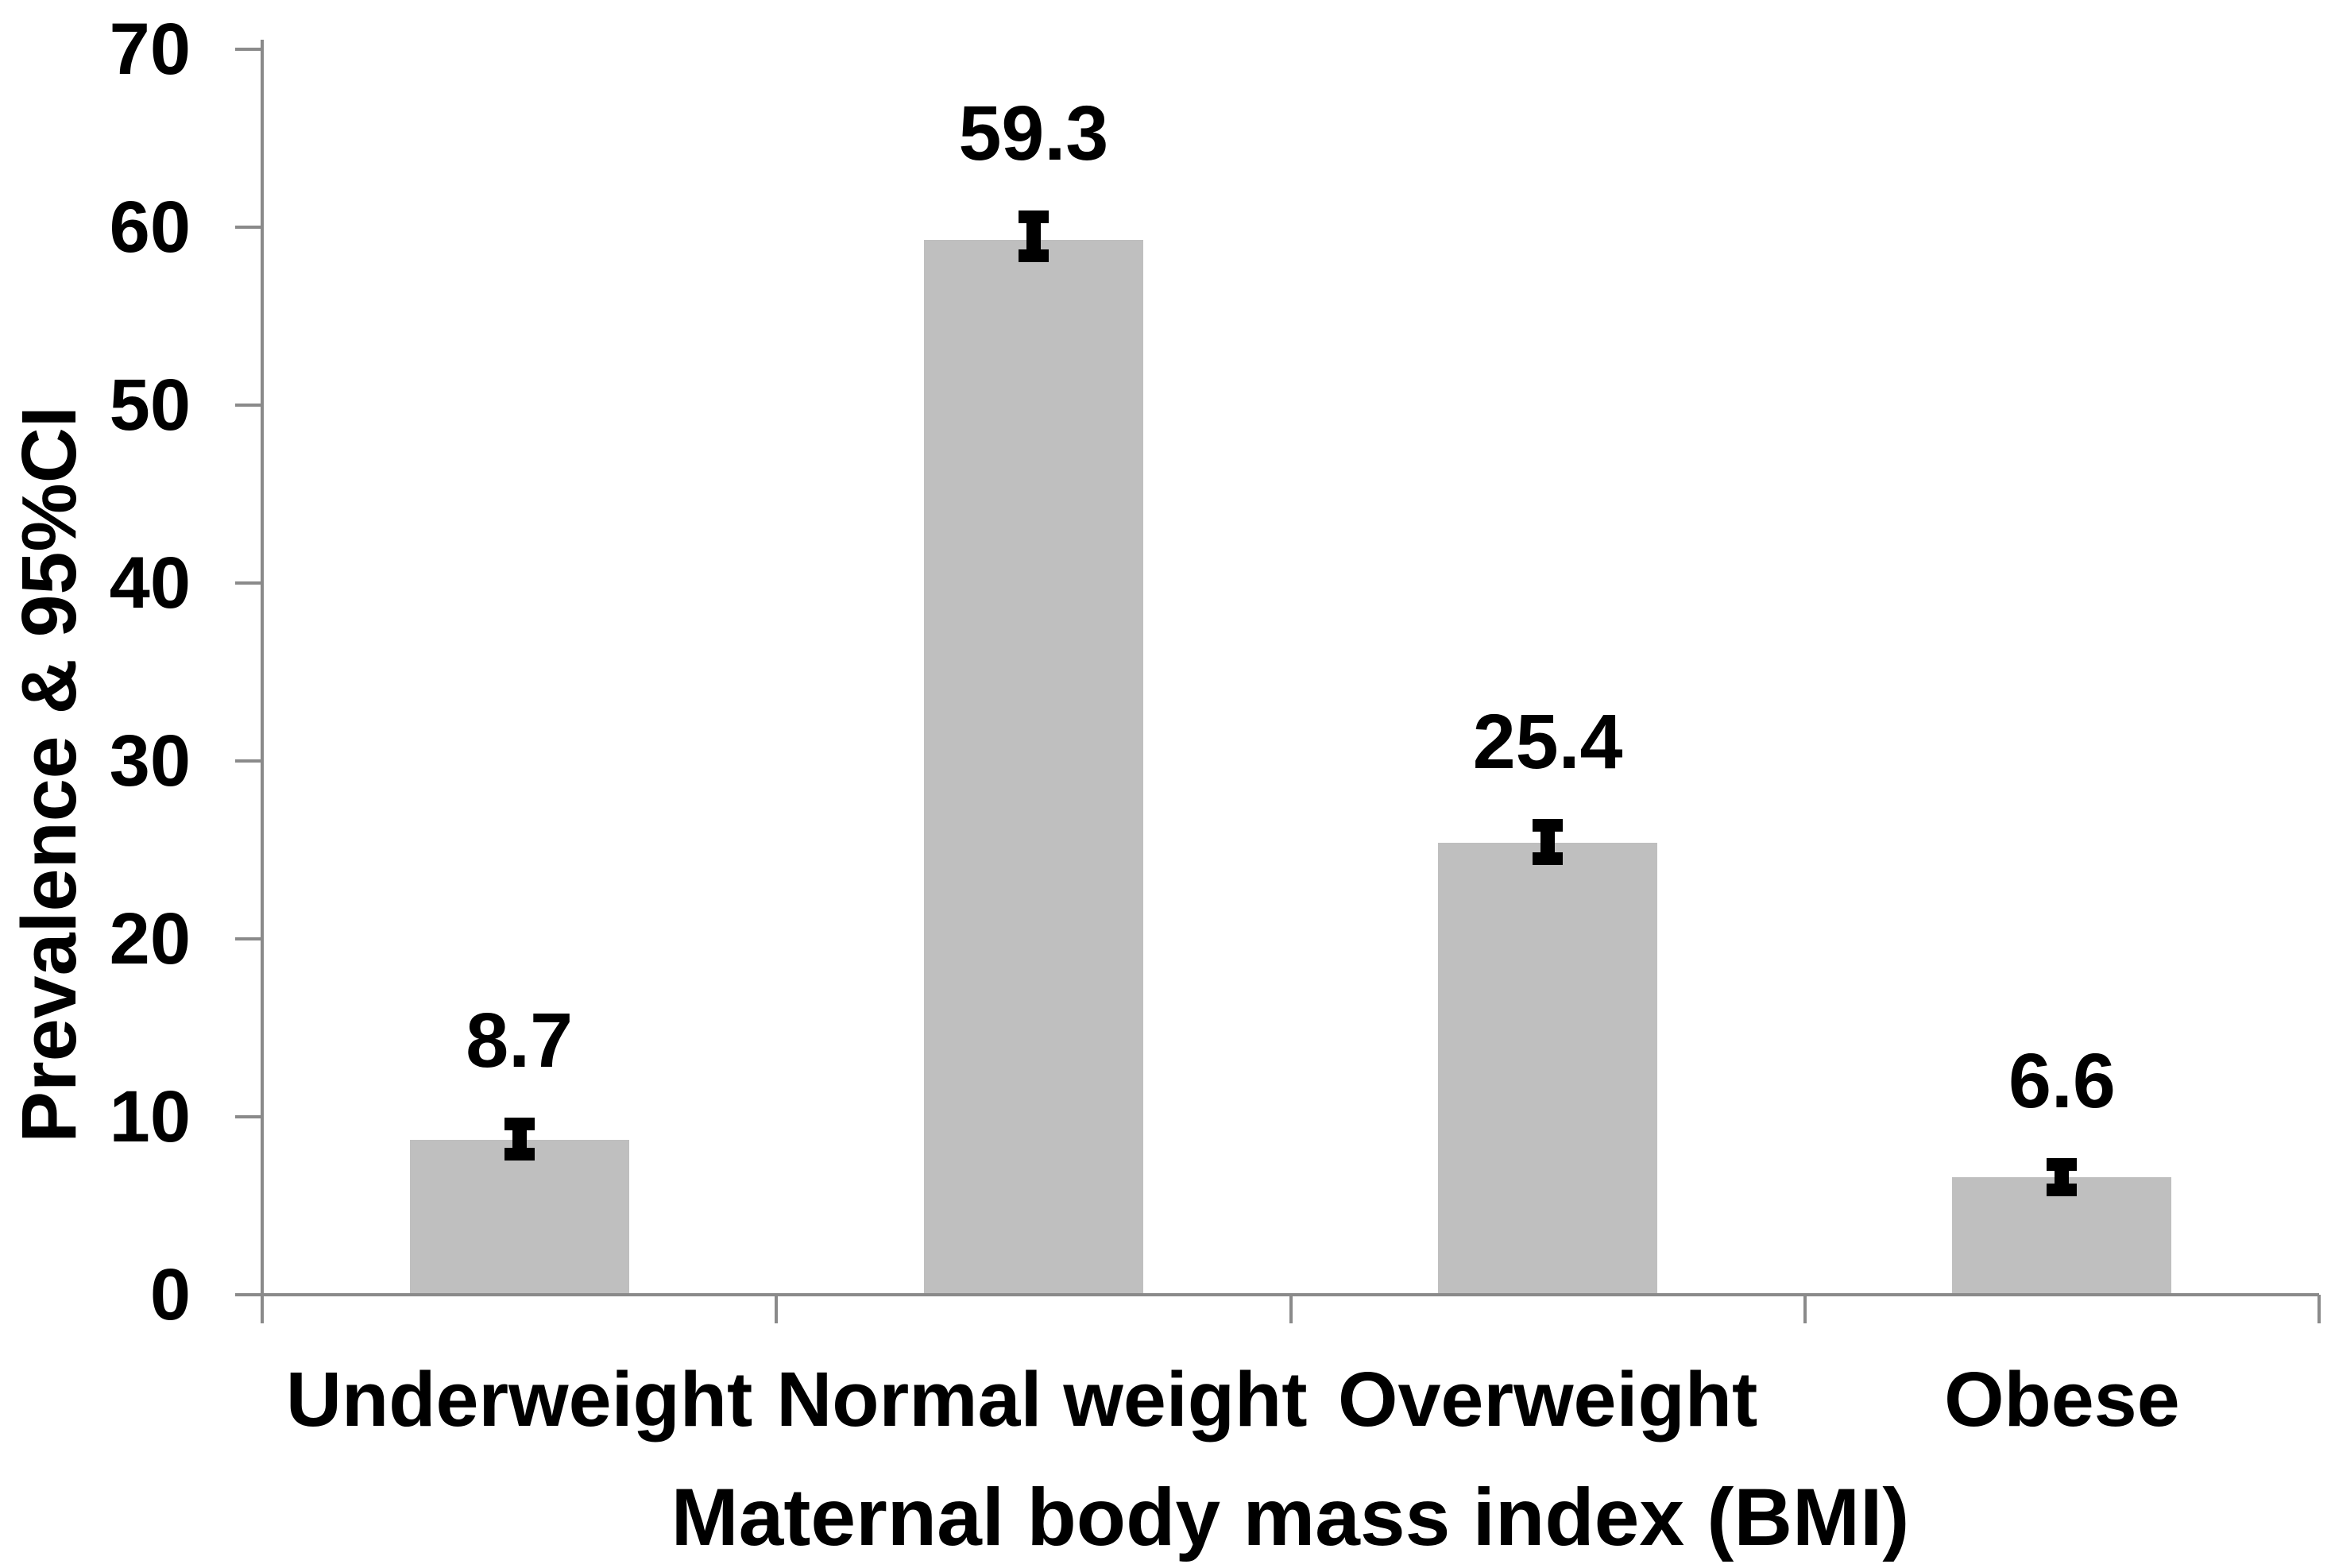 The height and width of the screenshot is (1568, 2331). I want to click on value-label-obese: 6.6, so click(2062, 1081).